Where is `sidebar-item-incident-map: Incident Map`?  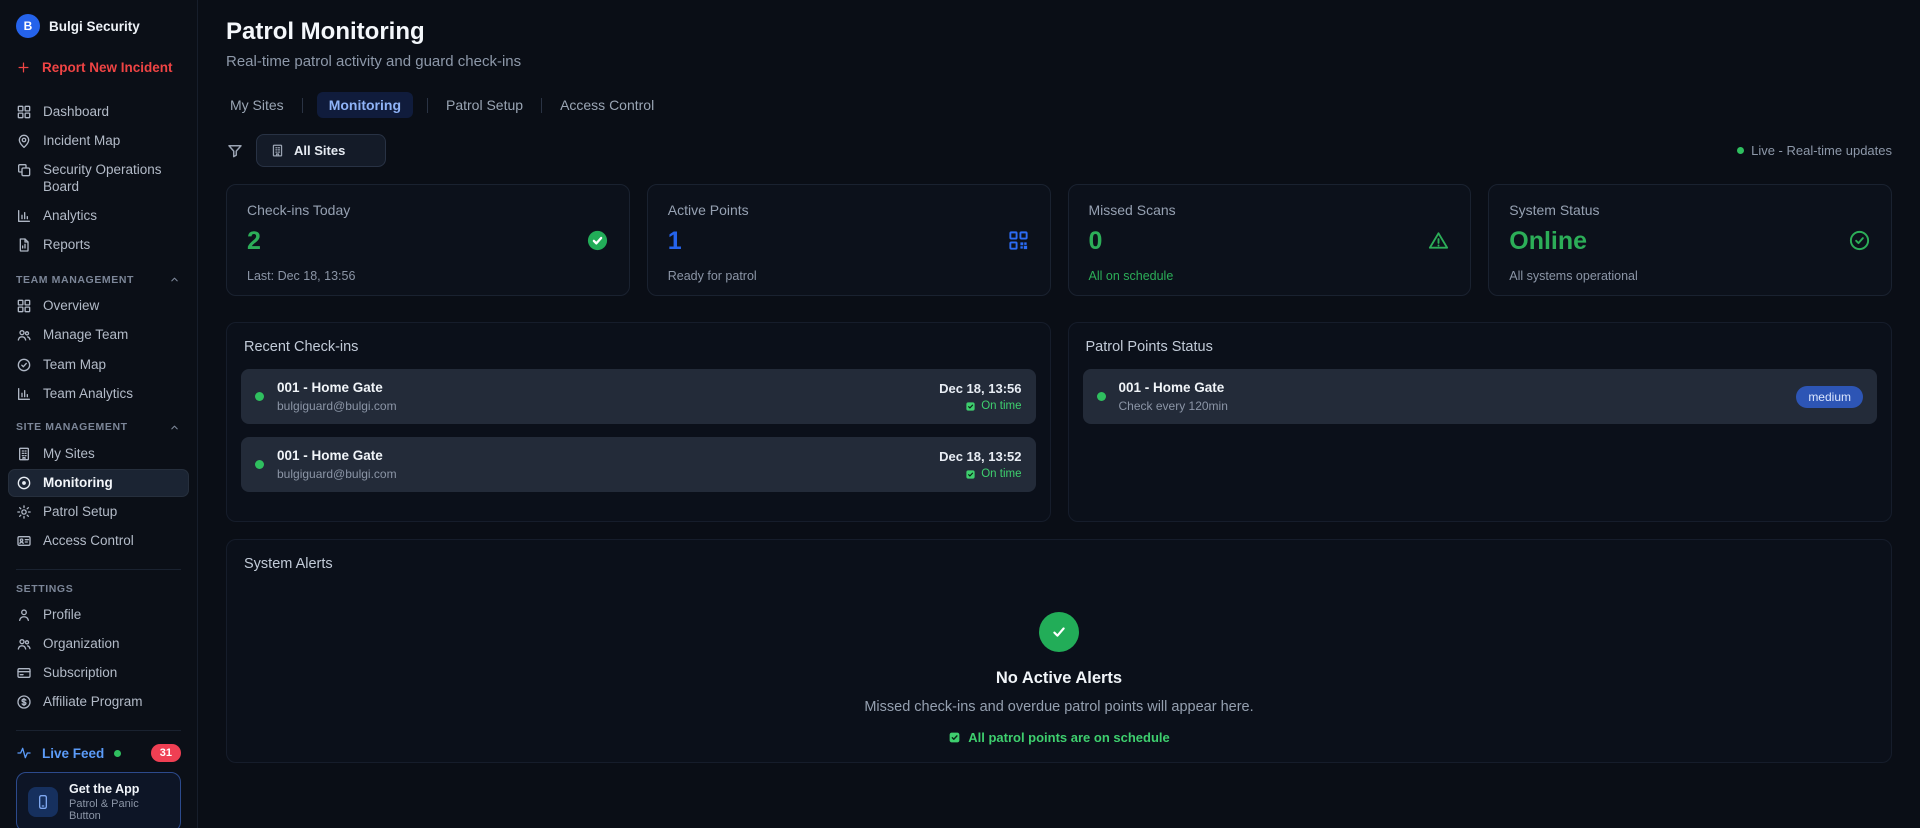 sidebar-item-incident-map: Incident Map is located at coordinates (98, 141).